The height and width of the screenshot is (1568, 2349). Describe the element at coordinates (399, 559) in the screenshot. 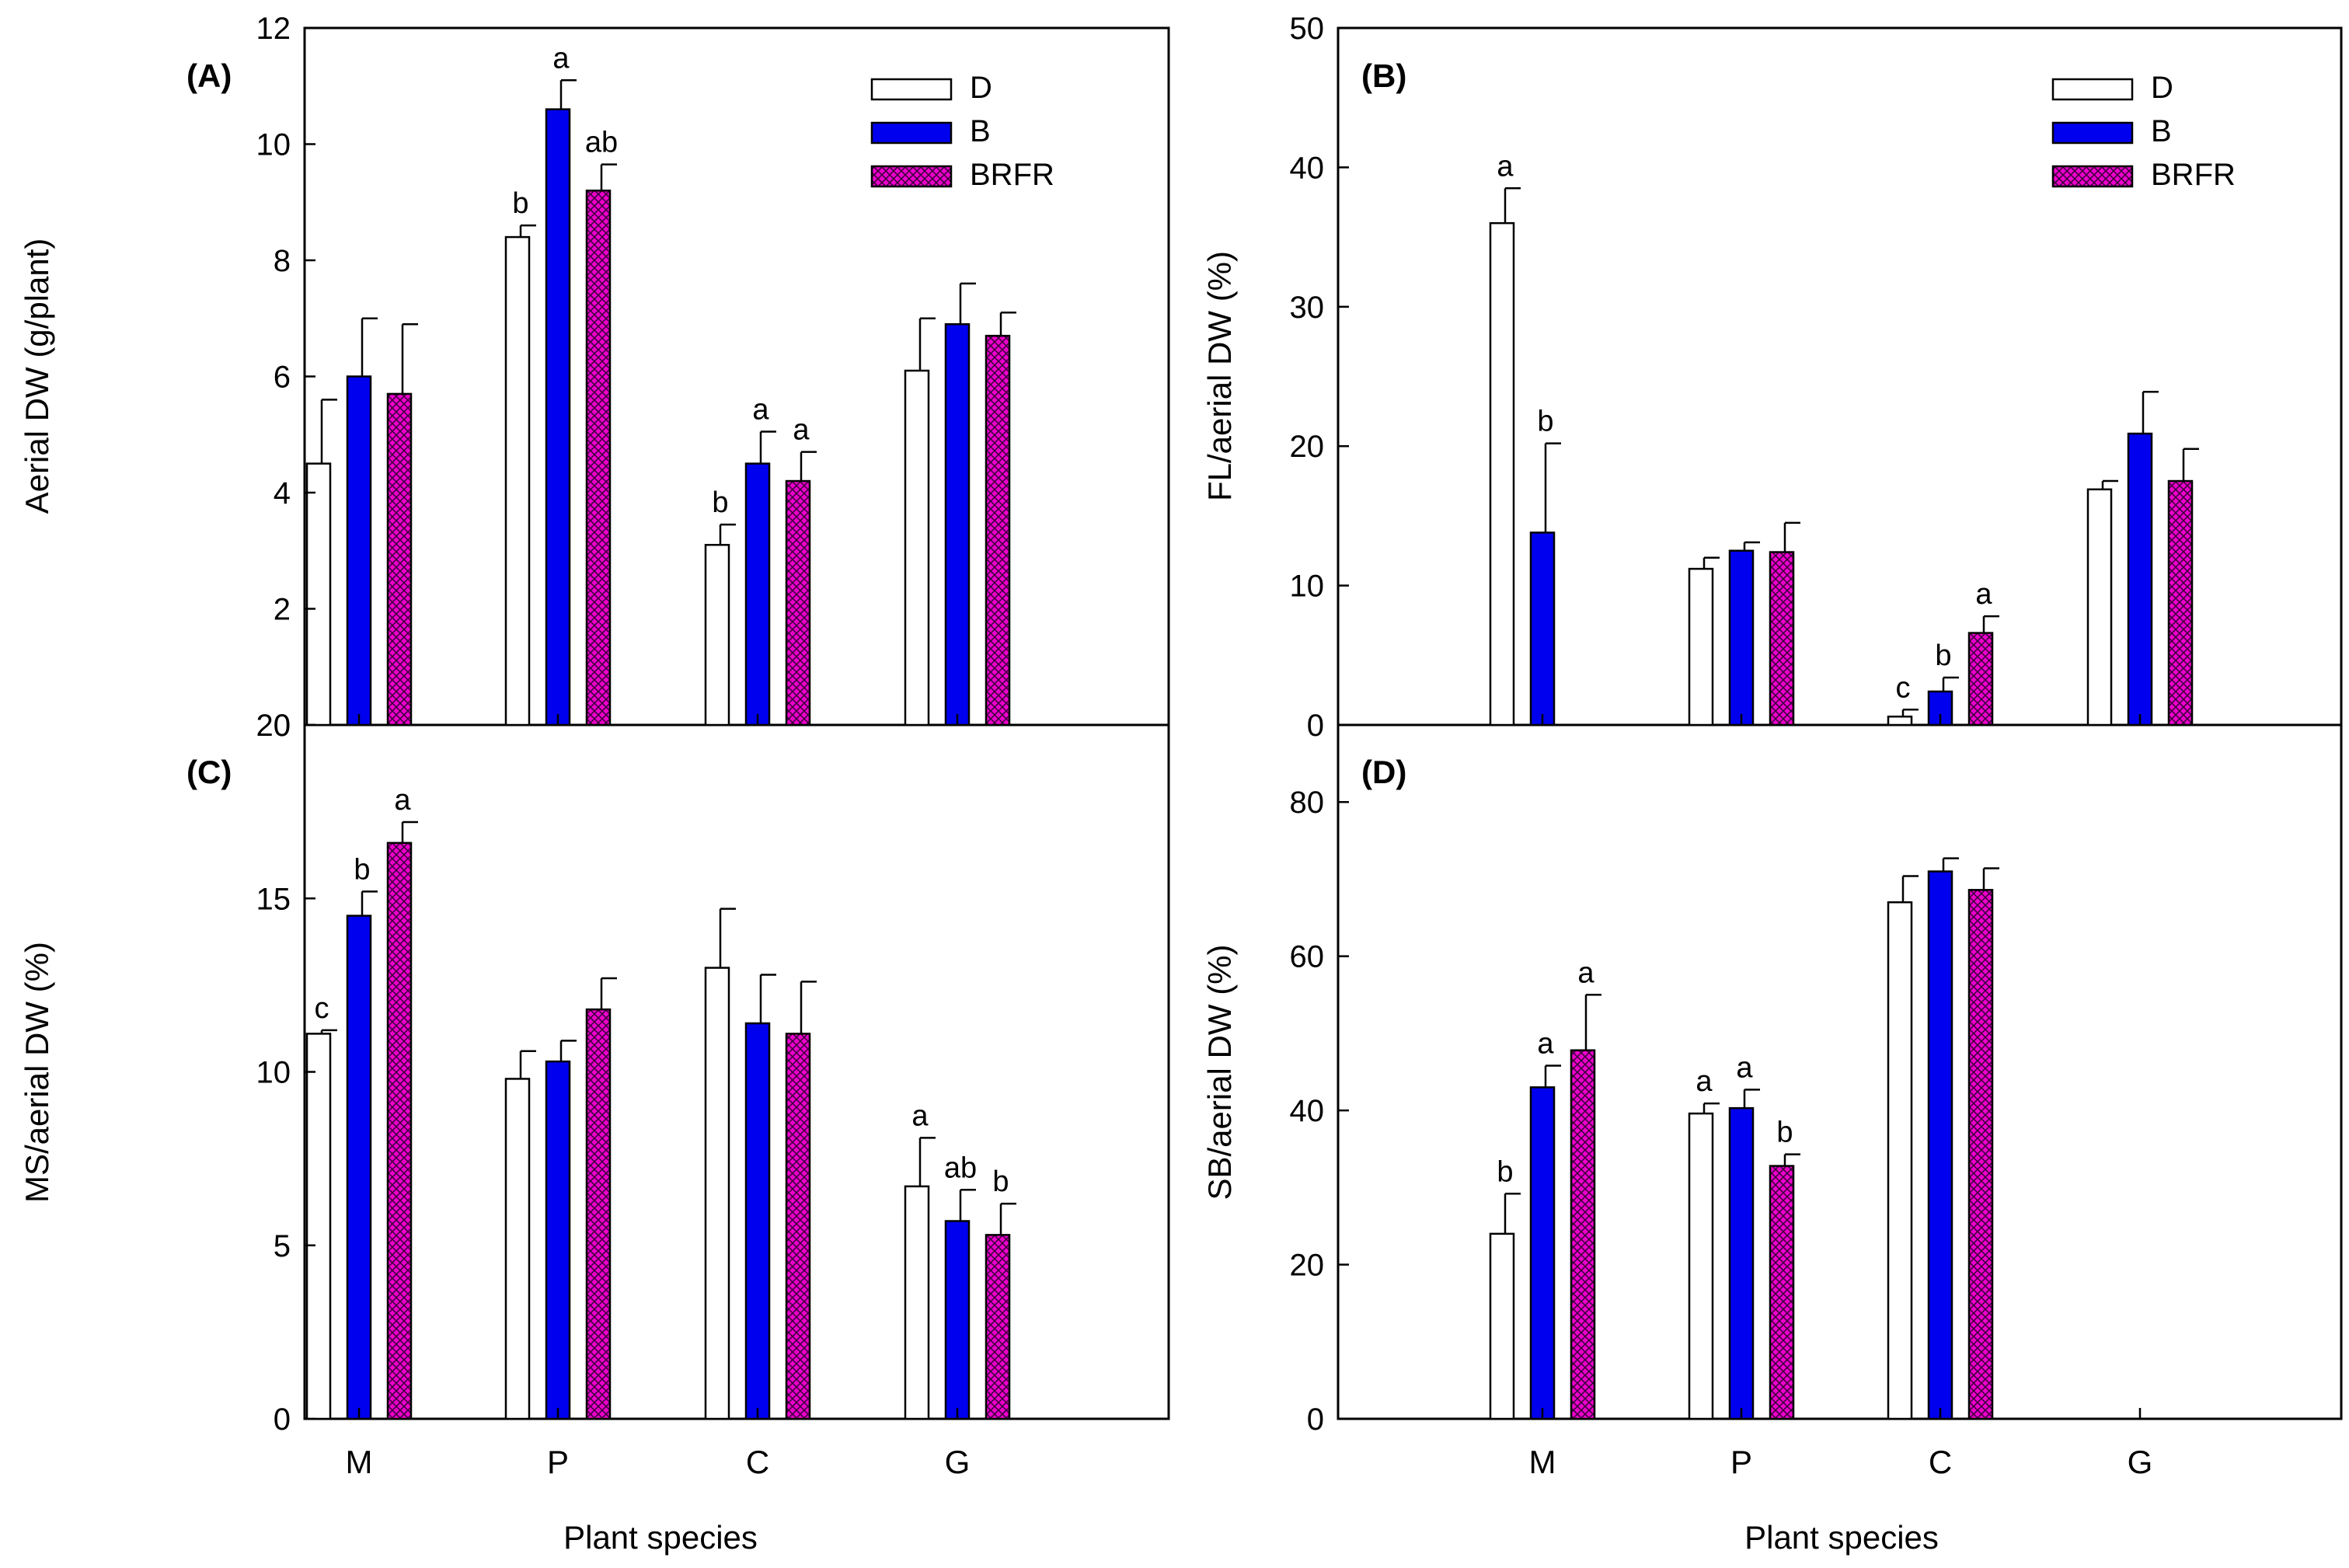

I see `bar-a-BRFR-M` at that location.